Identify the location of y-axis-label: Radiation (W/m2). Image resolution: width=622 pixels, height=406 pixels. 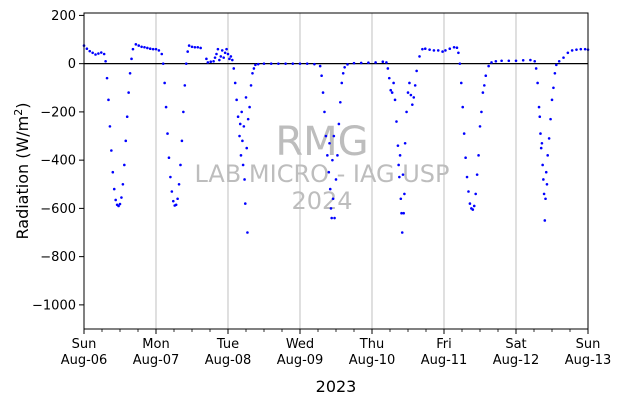
(22, 171).